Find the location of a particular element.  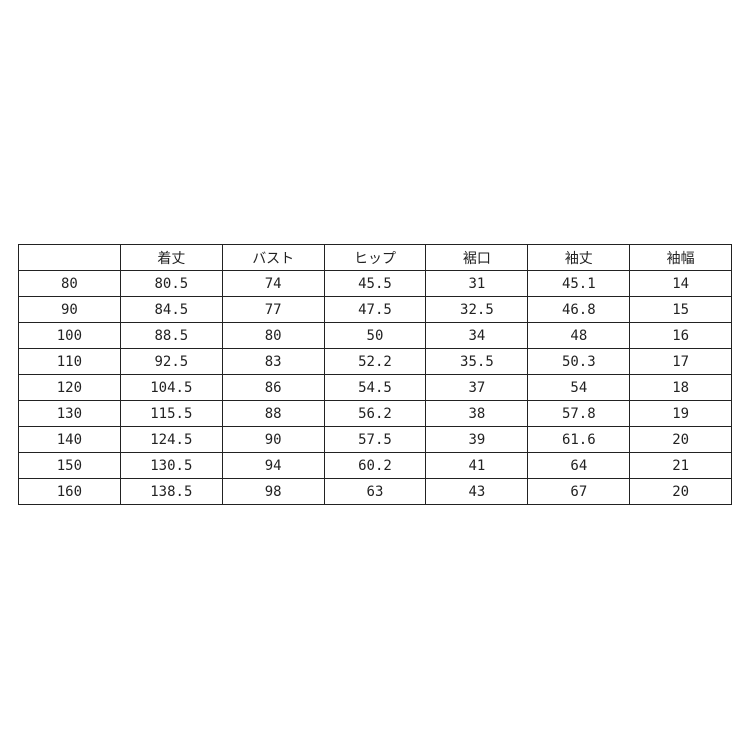

header-cell: 裾口 is located at coordinates (477, 257).